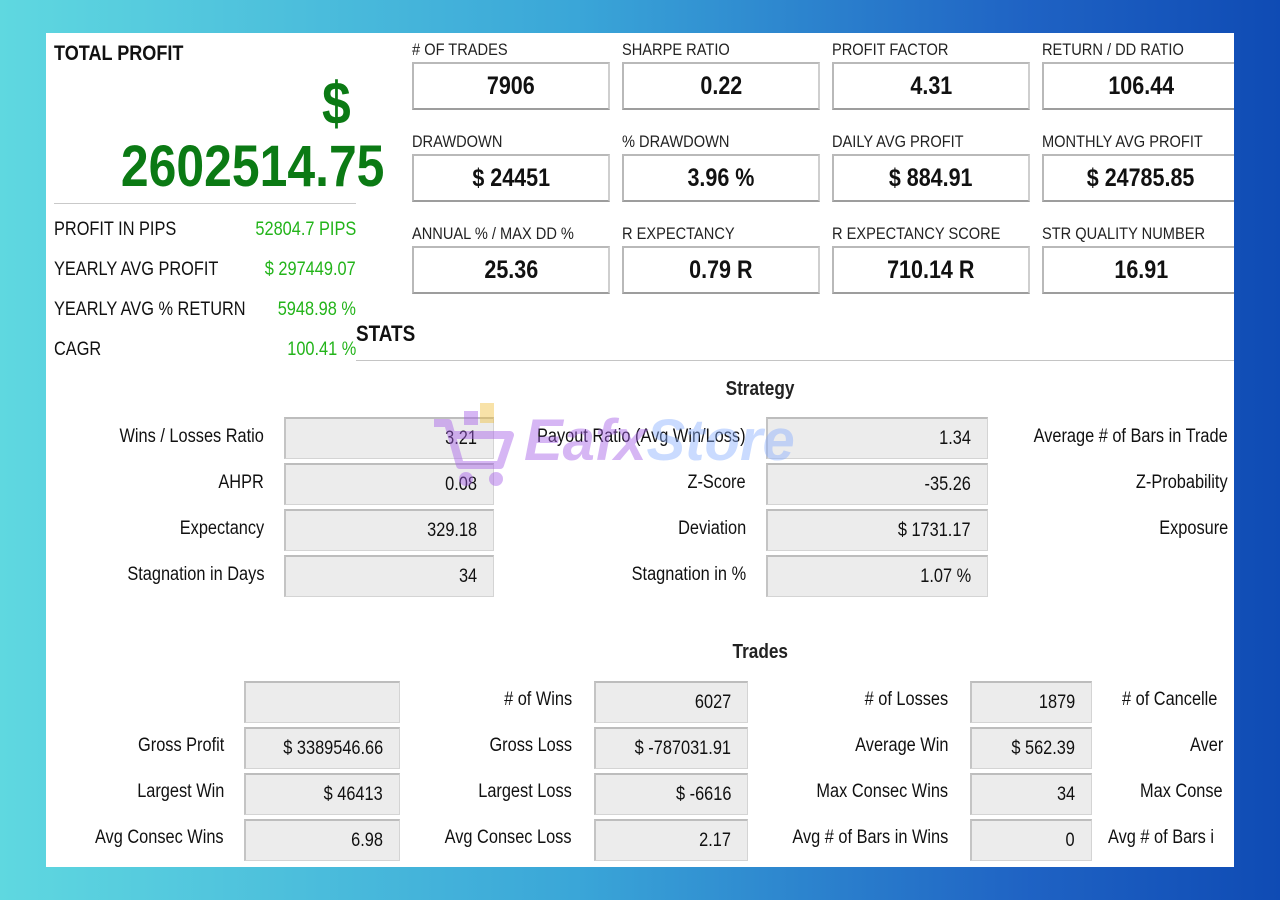 The height and width of the screenshot is (900, 1280). What do you see at coordinates (389, 484) in the screenshot?
I see `strategy-value: 0.08` at bounding box center [389, 484].